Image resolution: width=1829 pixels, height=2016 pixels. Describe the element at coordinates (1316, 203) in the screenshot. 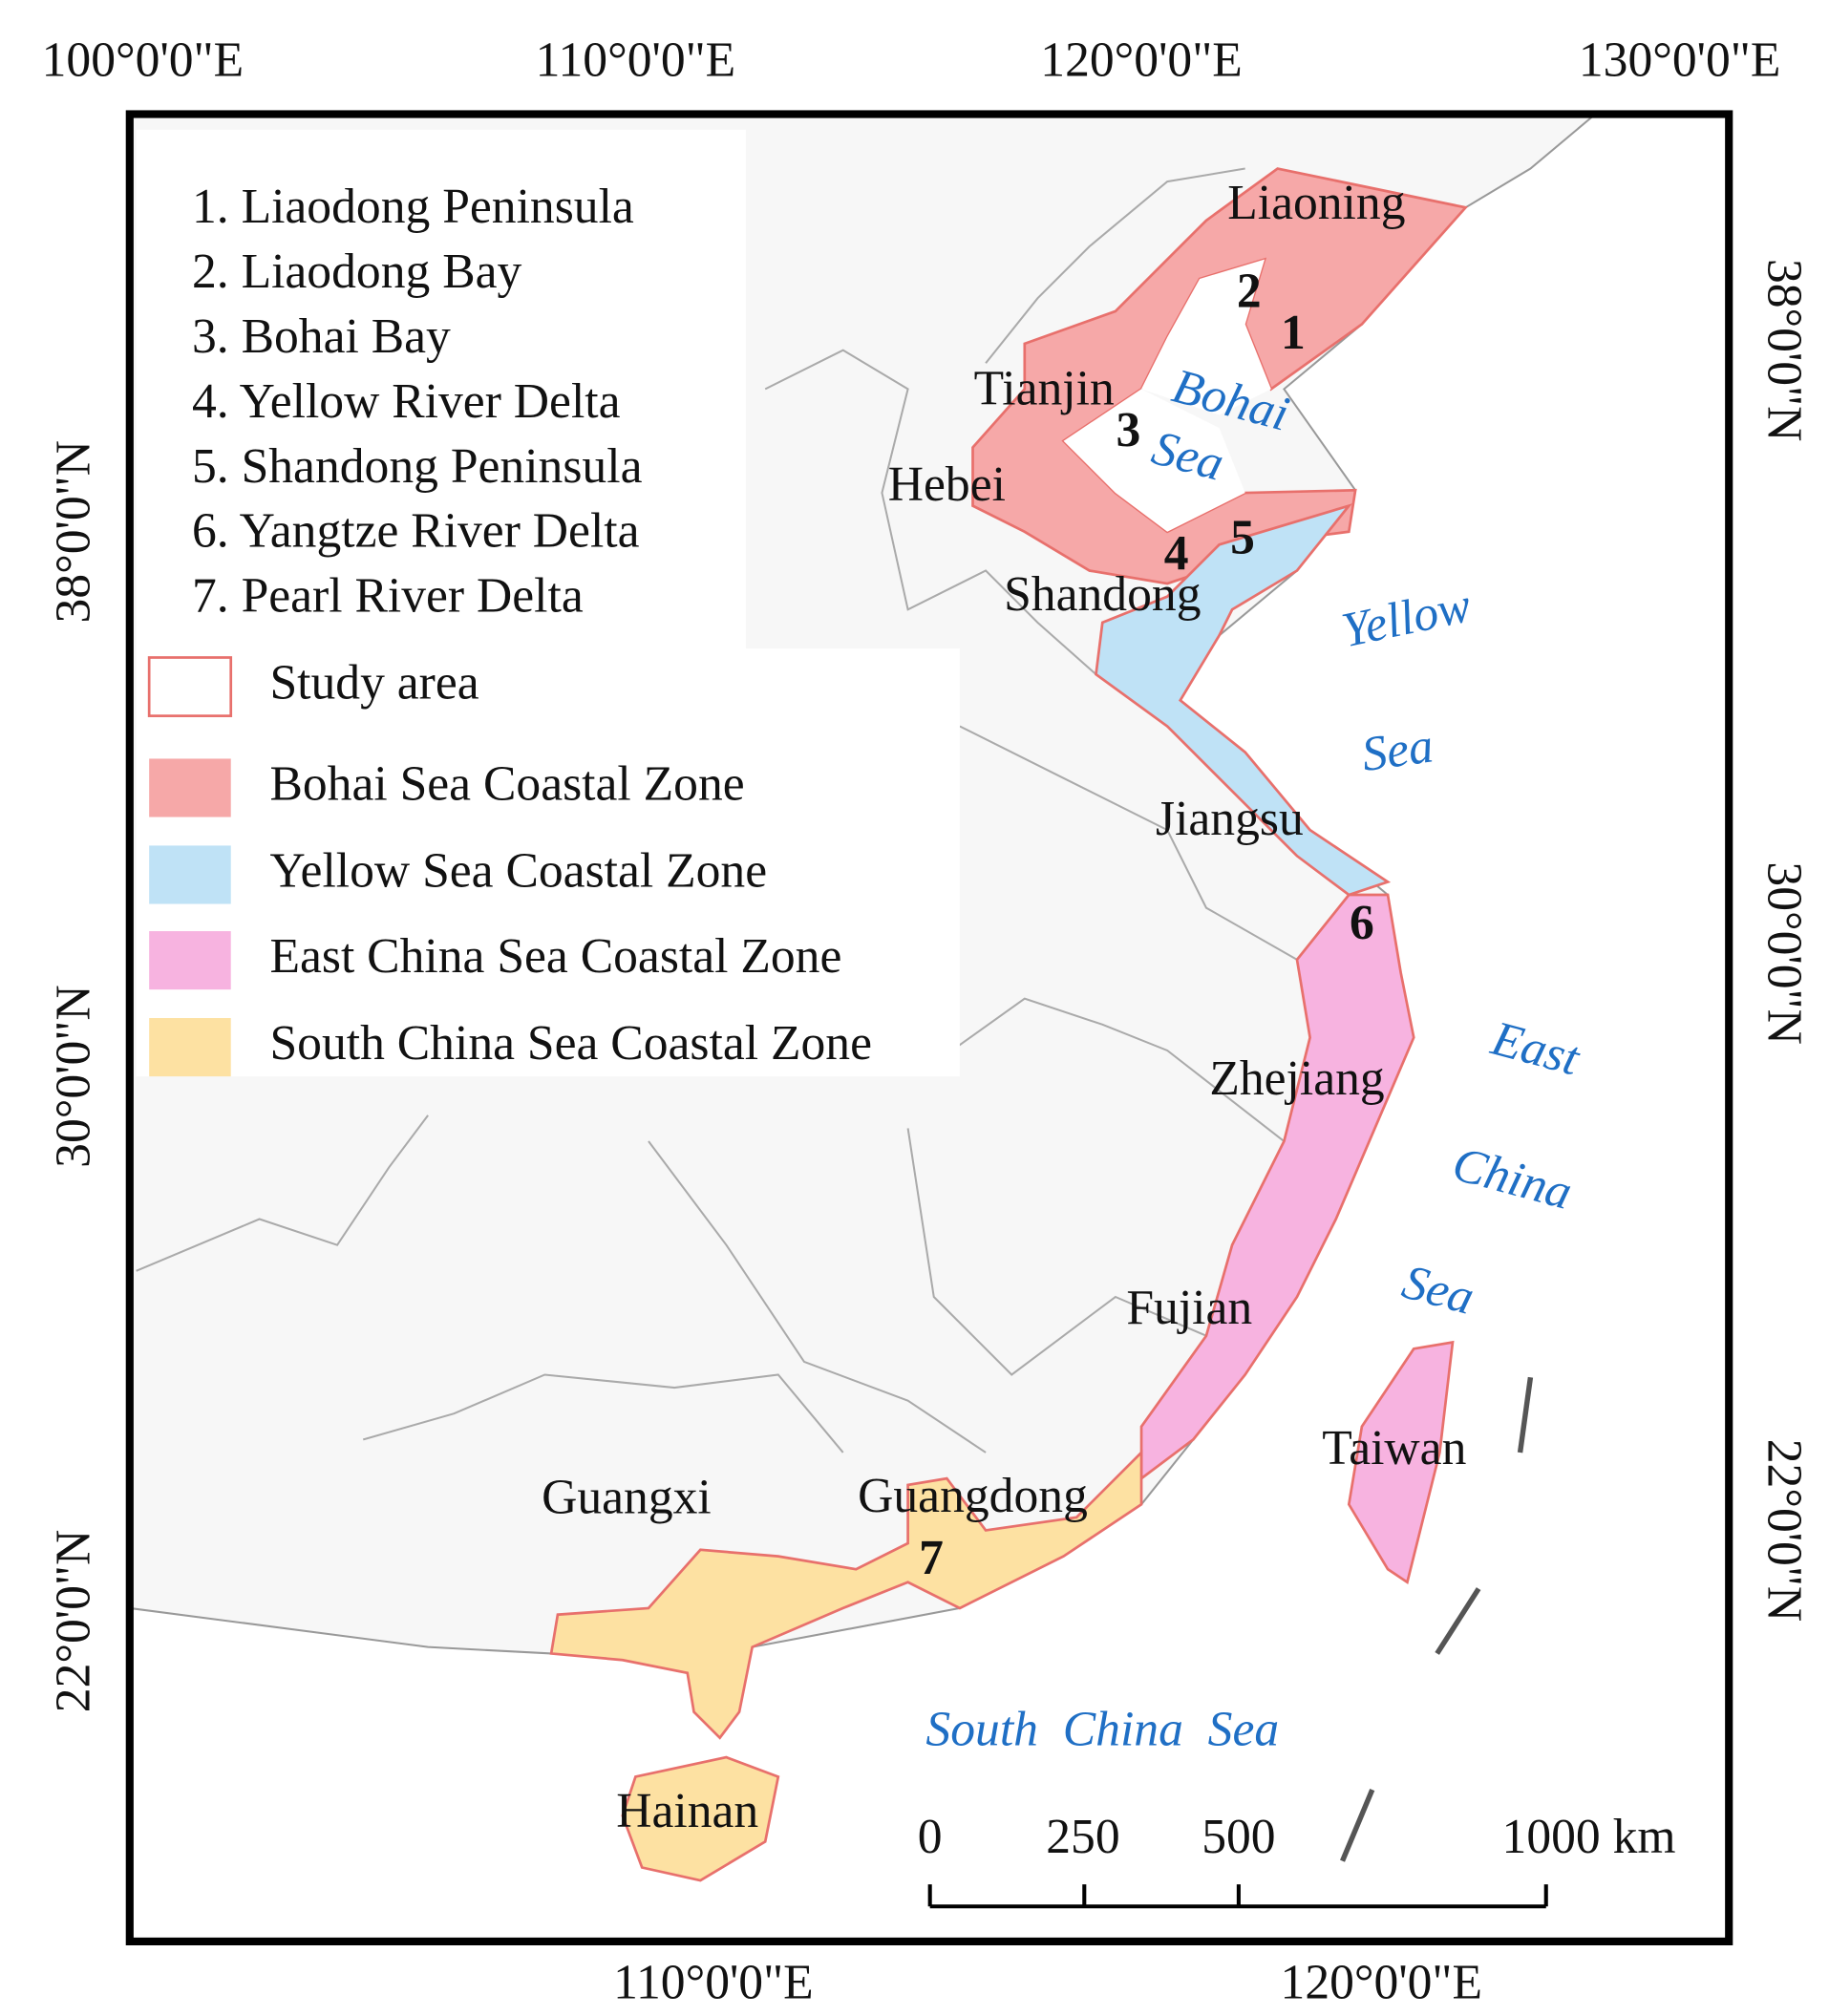

I see `province-label: Liaoning` at that location.